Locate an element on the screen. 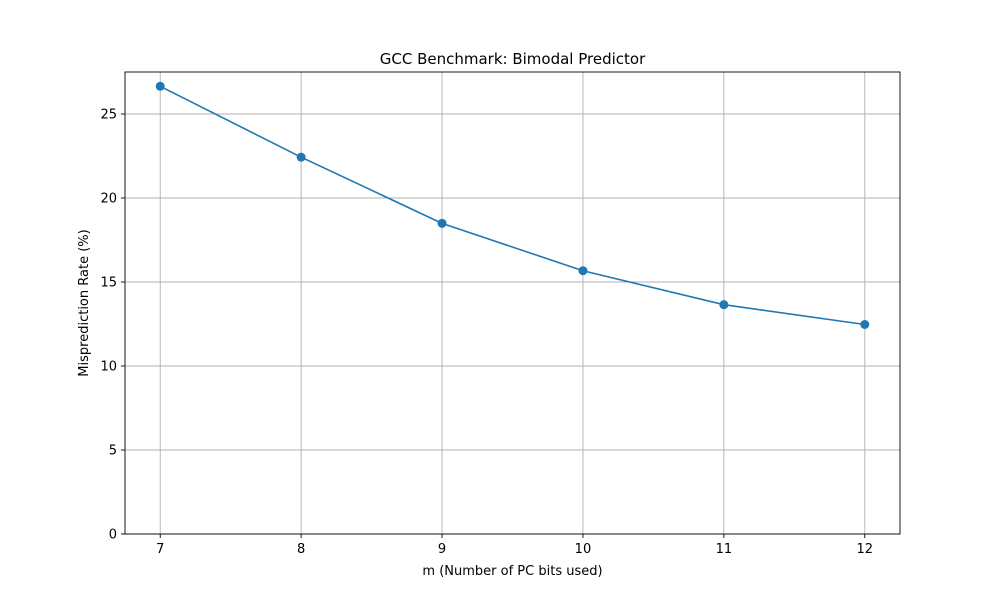 The width and height of the screenshot is (1000, 600). x-tick-label: 10 is located at coordinates (583, 549).